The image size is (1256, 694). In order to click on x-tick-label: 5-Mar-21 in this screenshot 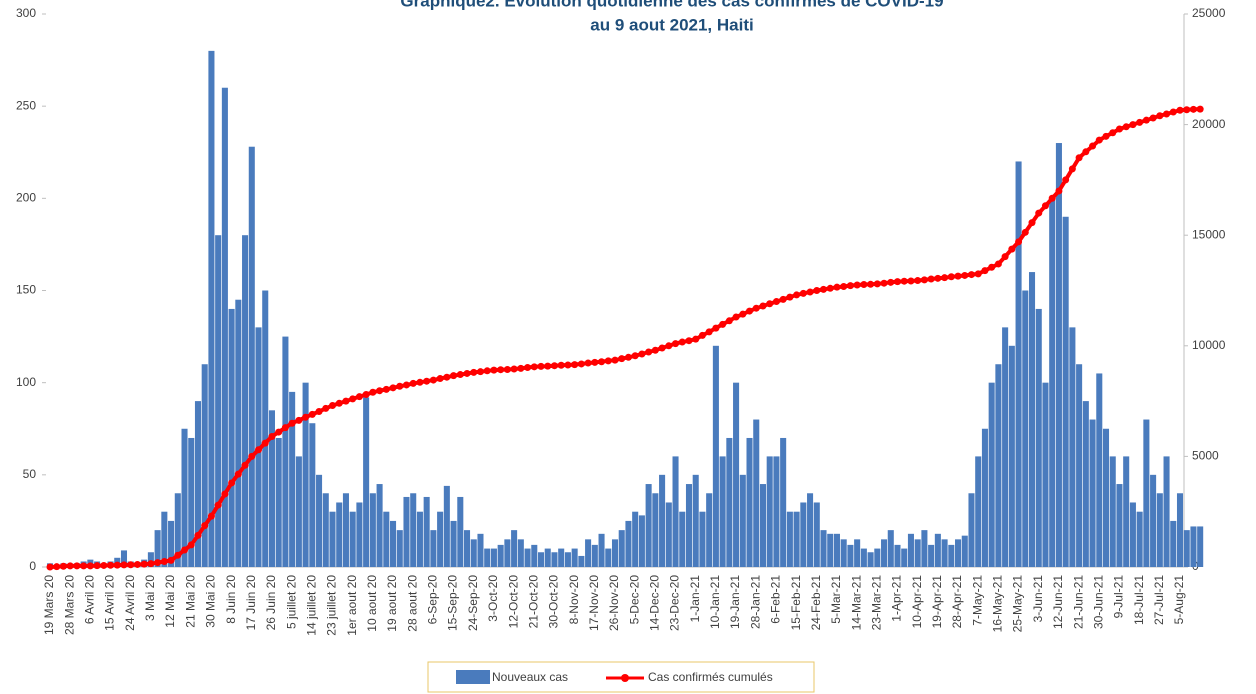, I will do `click(836, 599)`.